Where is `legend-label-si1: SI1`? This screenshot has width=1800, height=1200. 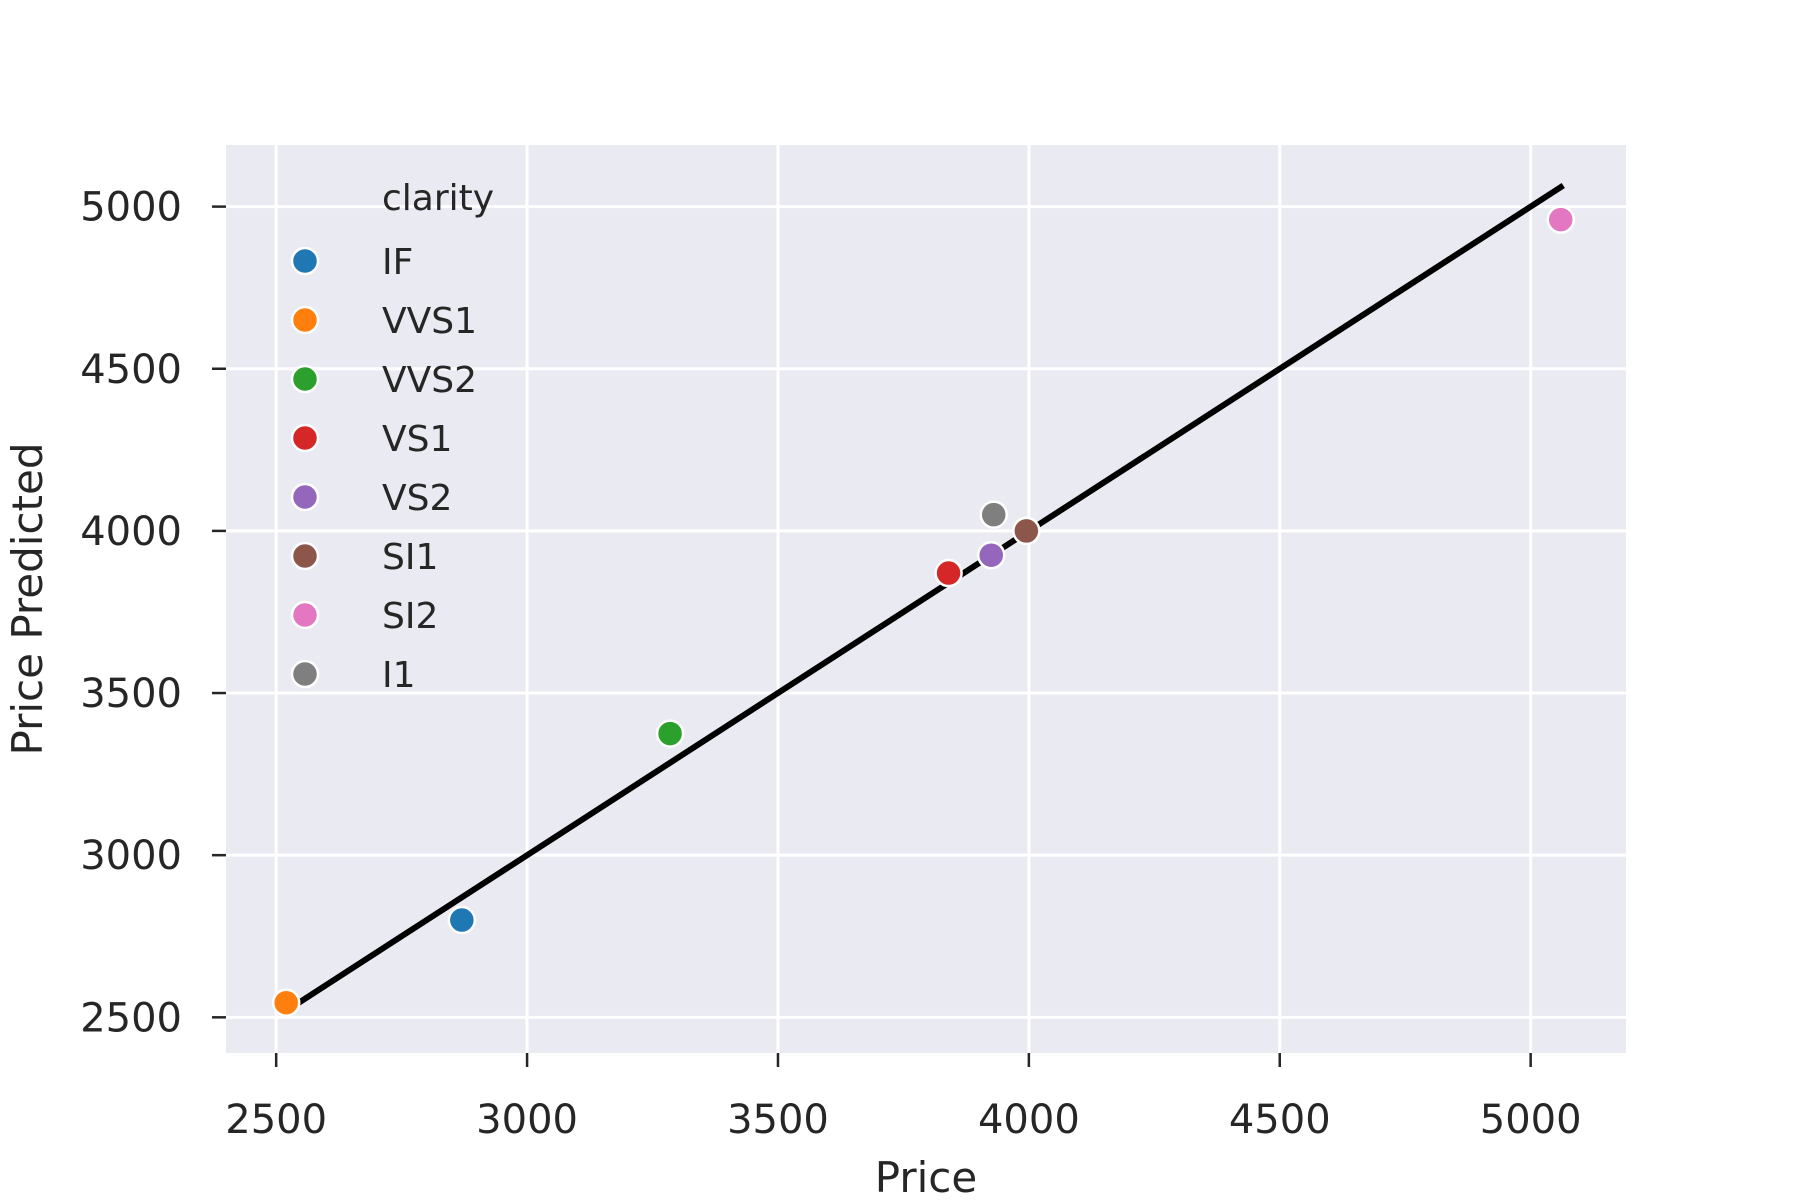
legend-label-si1: SI1 is located at coordinates (410, 557).